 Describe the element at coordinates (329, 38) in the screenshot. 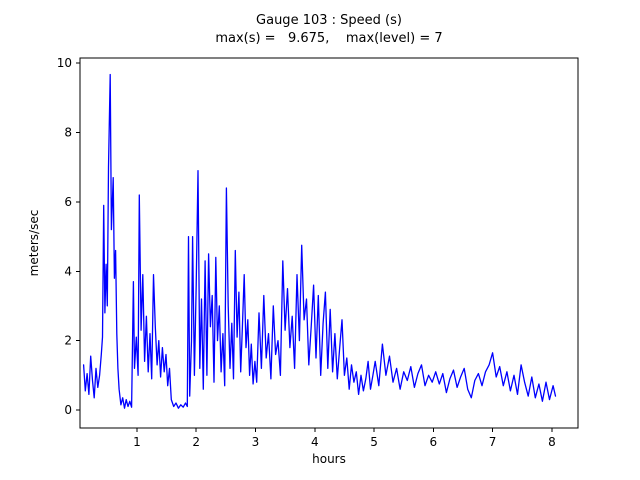

I see `chart-subtitle: max(s) = 9.675, max(level) = 7` at that location.